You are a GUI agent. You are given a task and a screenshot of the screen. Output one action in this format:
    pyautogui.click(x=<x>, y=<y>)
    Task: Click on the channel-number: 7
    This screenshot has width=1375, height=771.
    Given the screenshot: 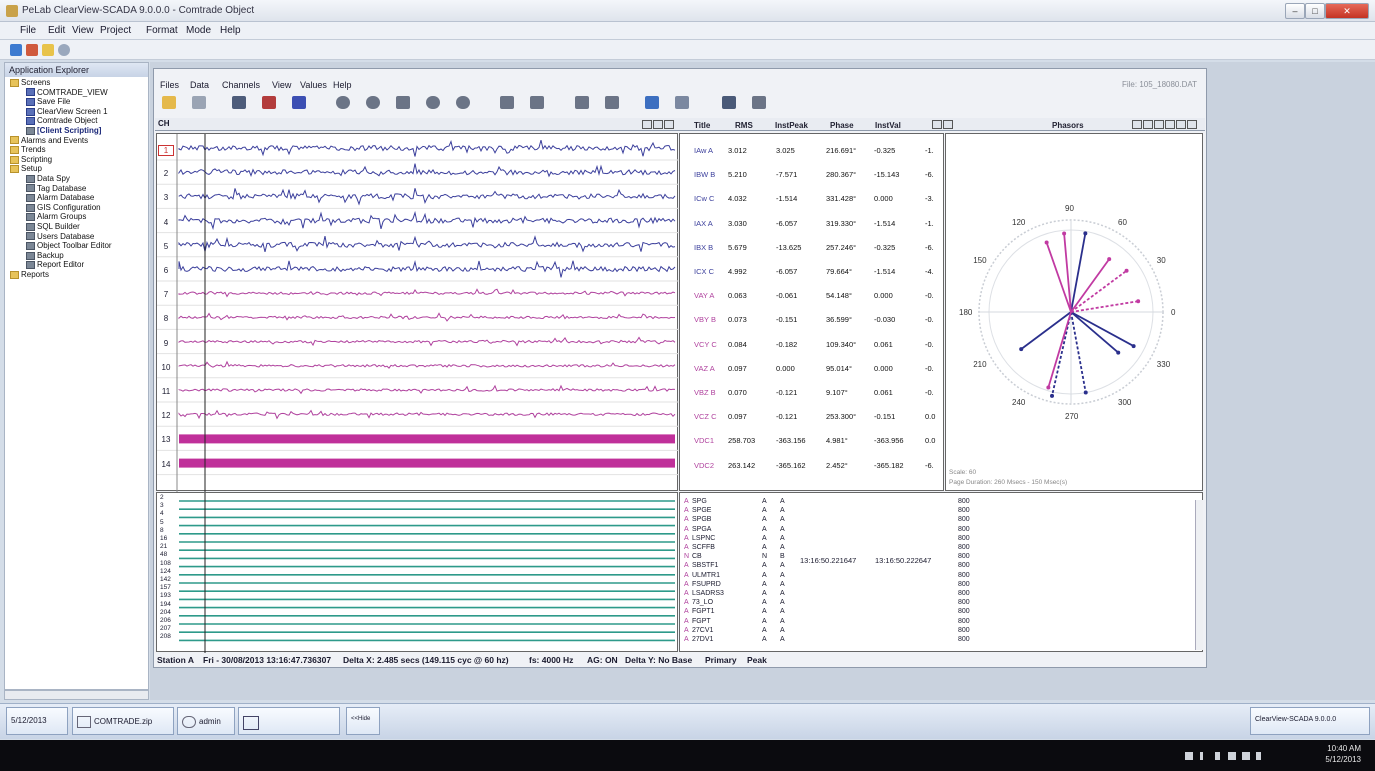 What is the action you would take?
    pyautogui.click(x=166, y=295)
    